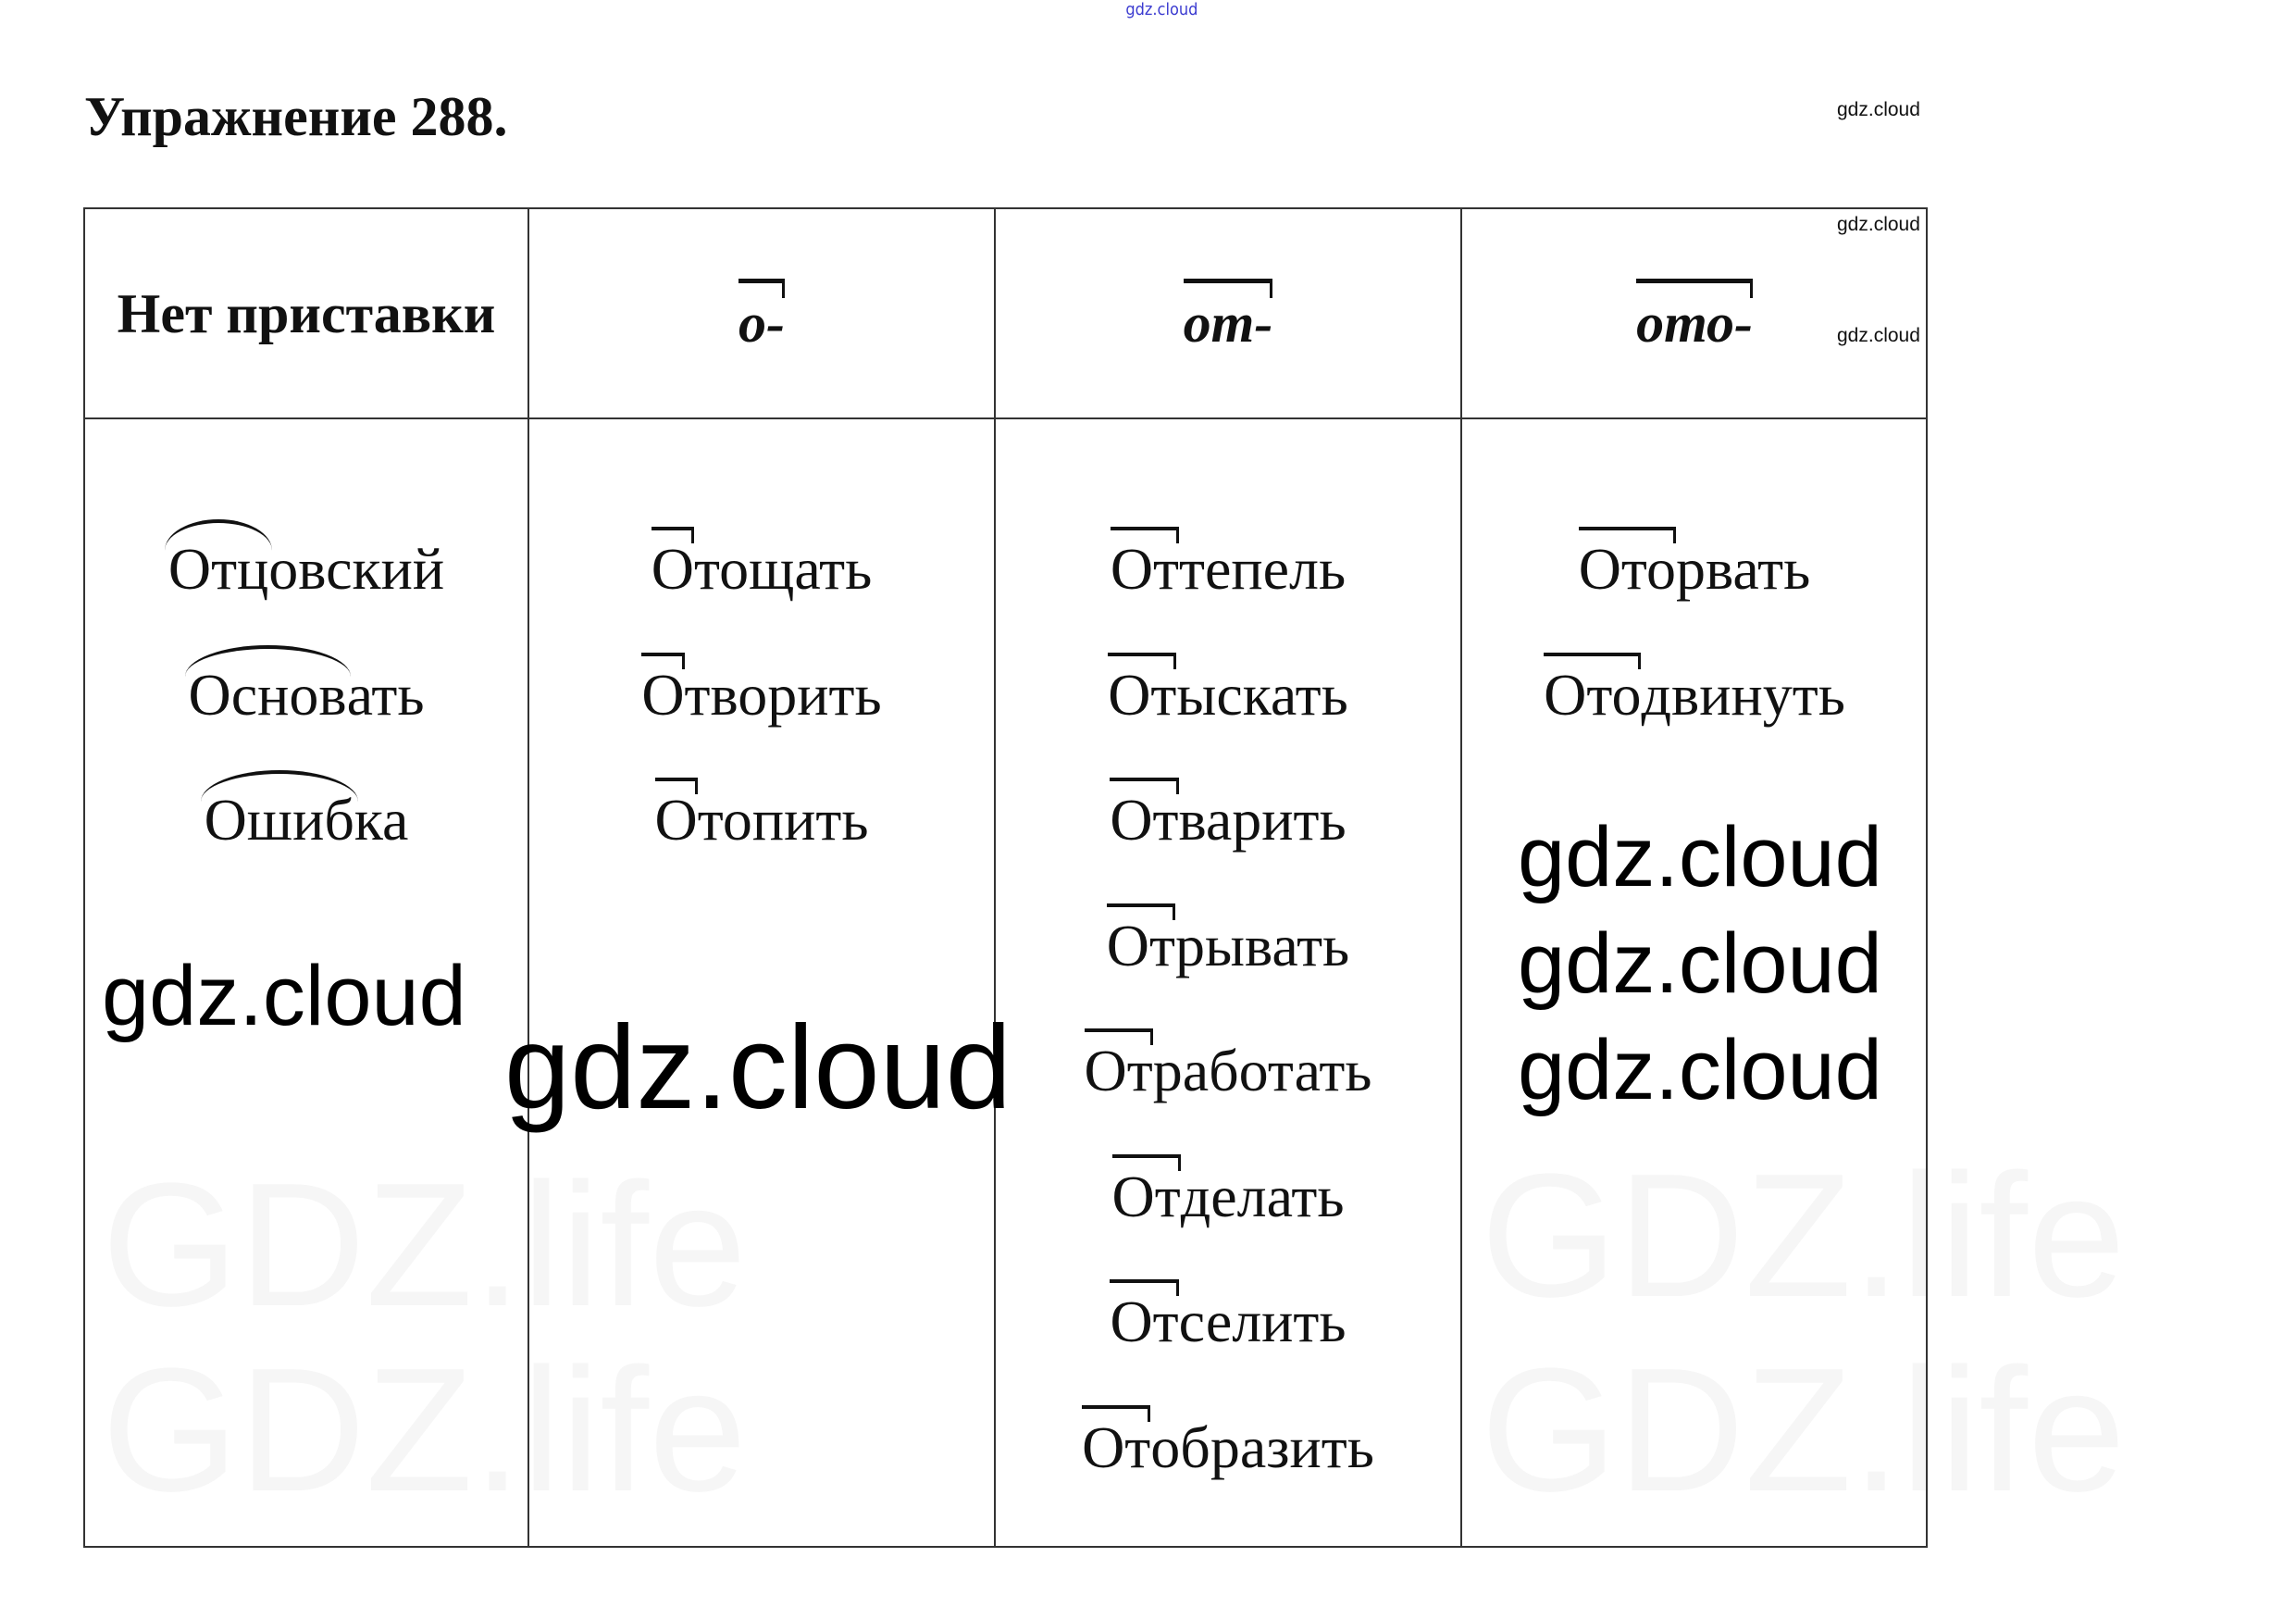 The height and width of the screenshot is (1607, 2296). I want to click on word: Ошибка, so click(306, 843).